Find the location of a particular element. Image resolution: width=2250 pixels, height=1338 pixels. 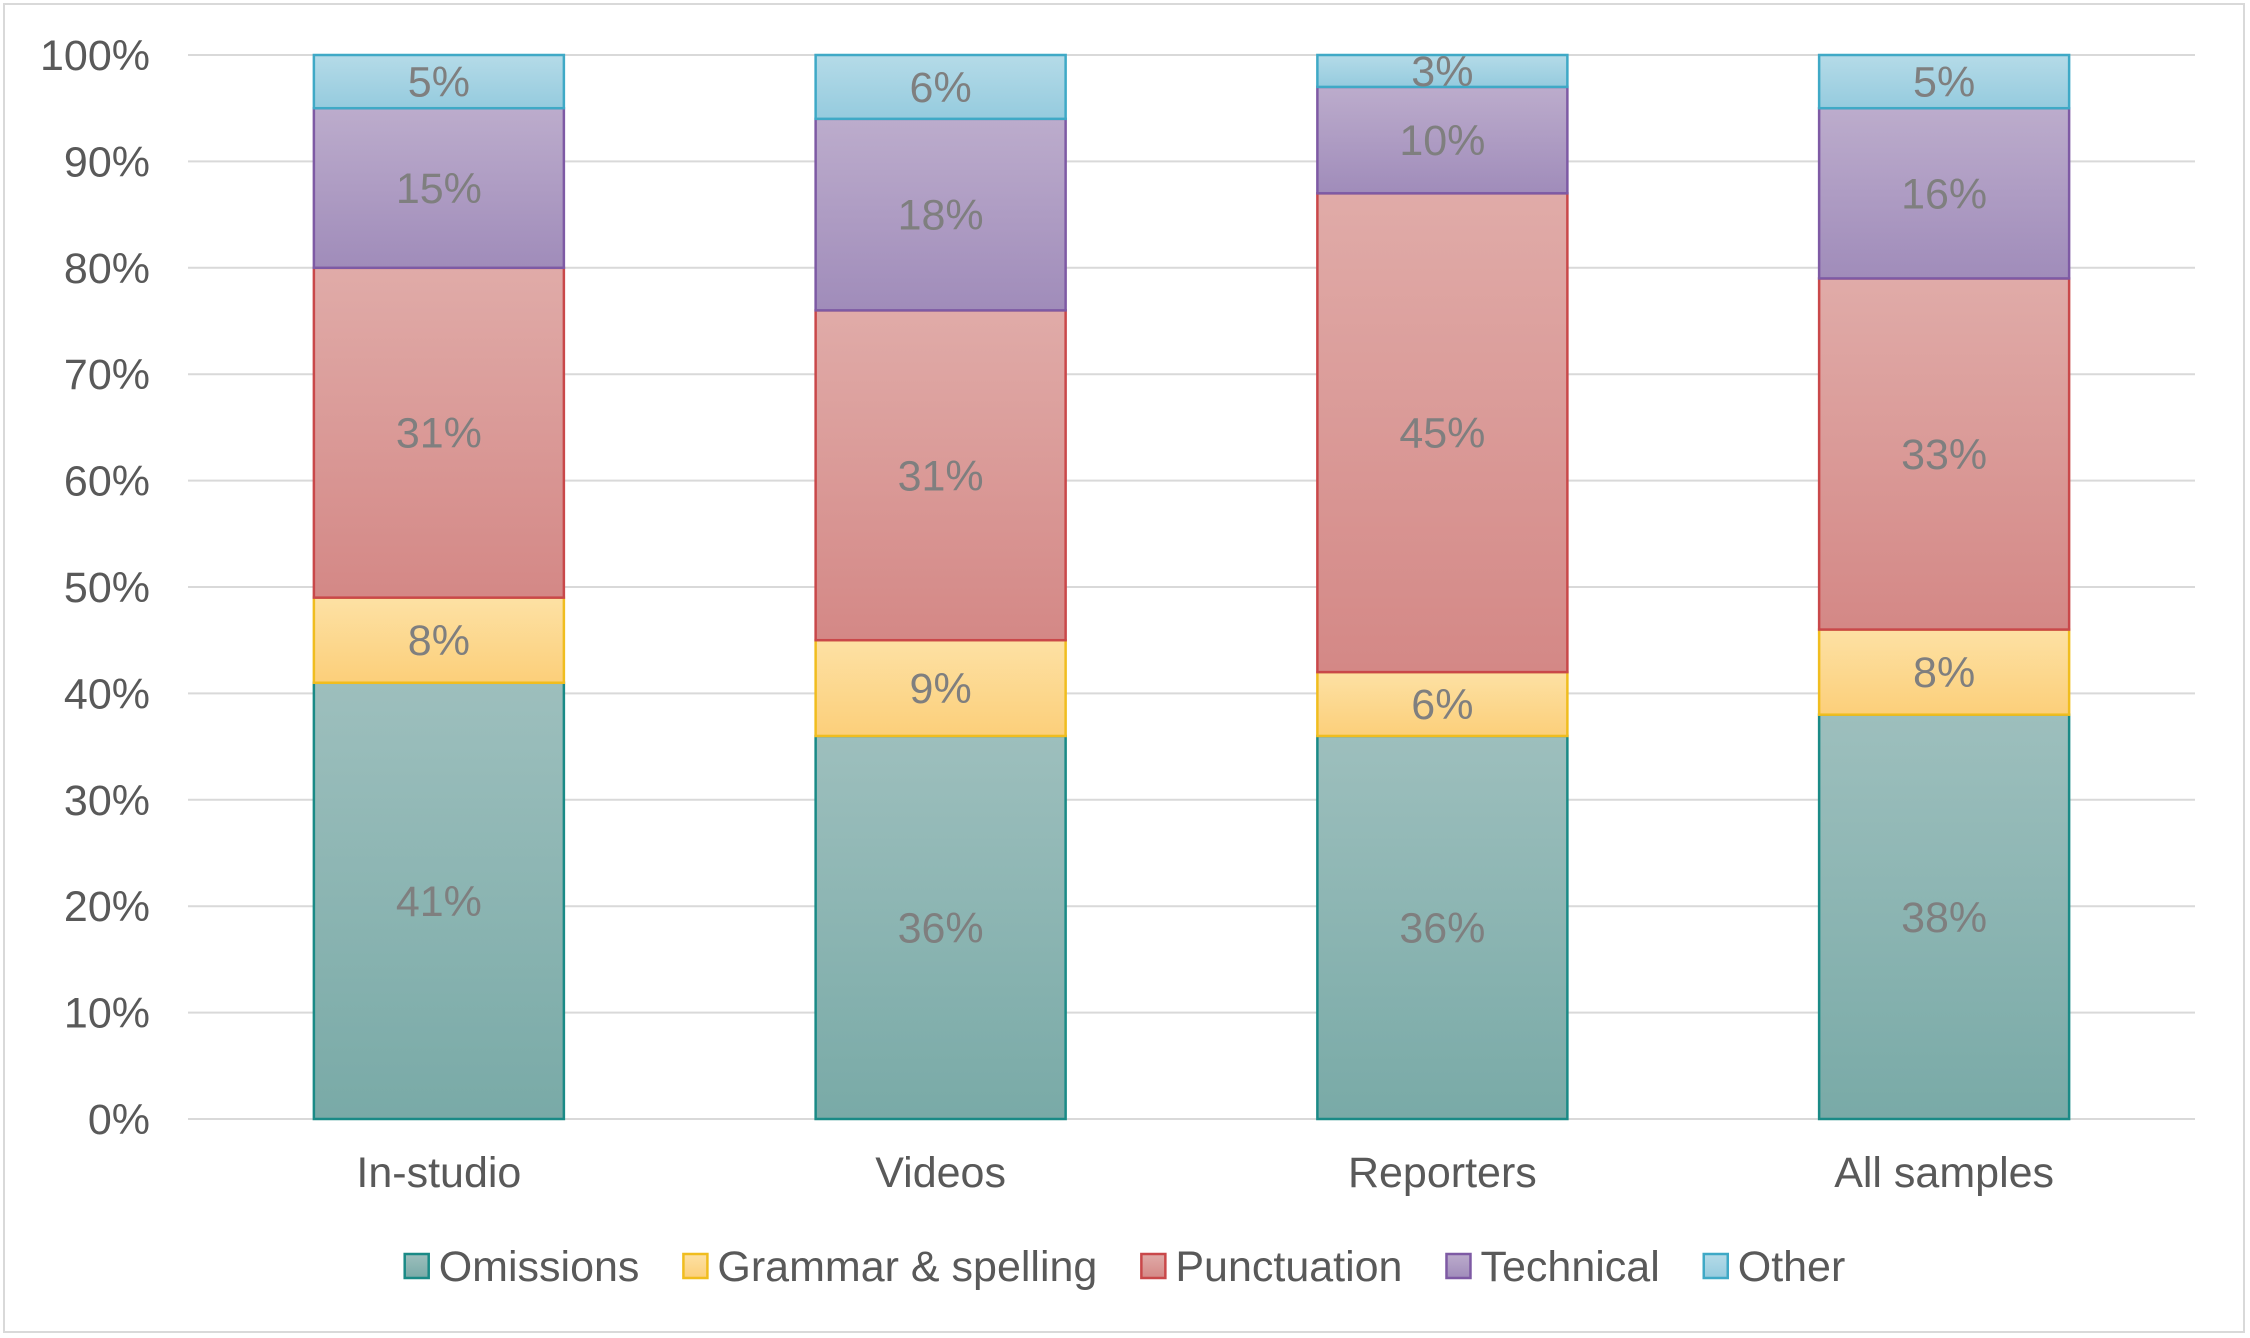

legend-label-omissions: Omissions is located at coordinates (539, 1267).